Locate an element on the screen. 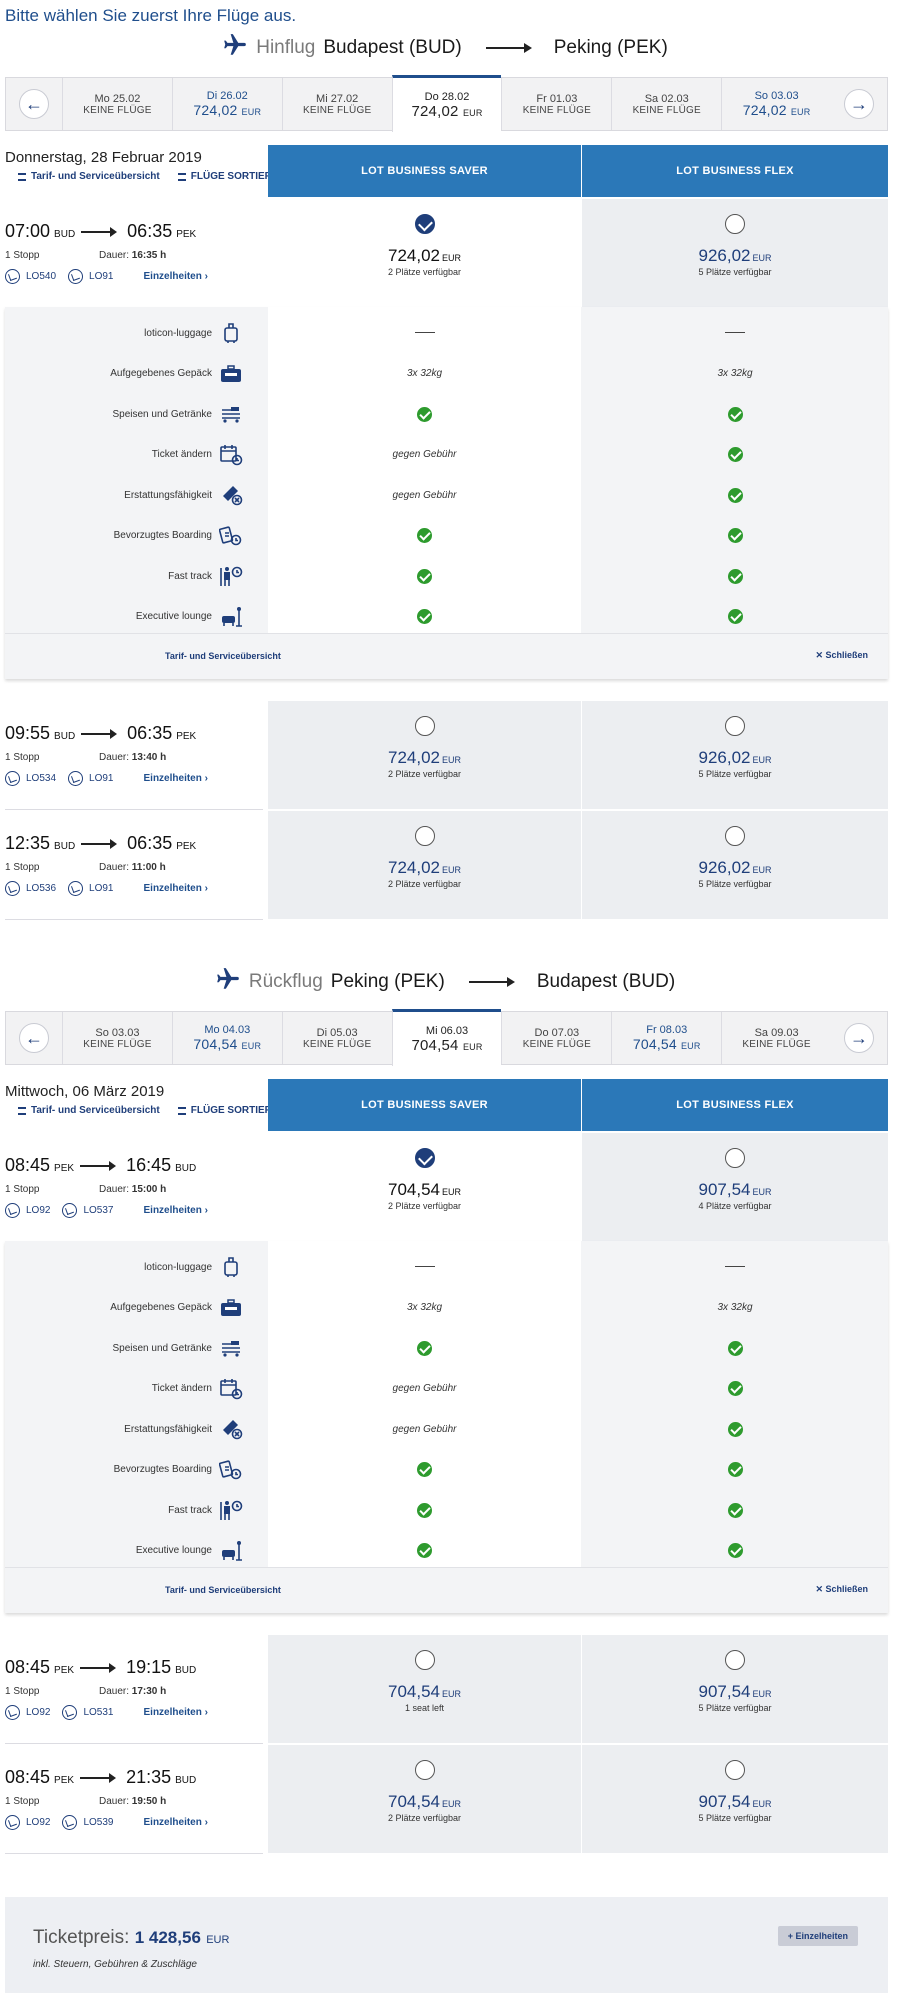  sort-icon is located at coordinates (181, 176).